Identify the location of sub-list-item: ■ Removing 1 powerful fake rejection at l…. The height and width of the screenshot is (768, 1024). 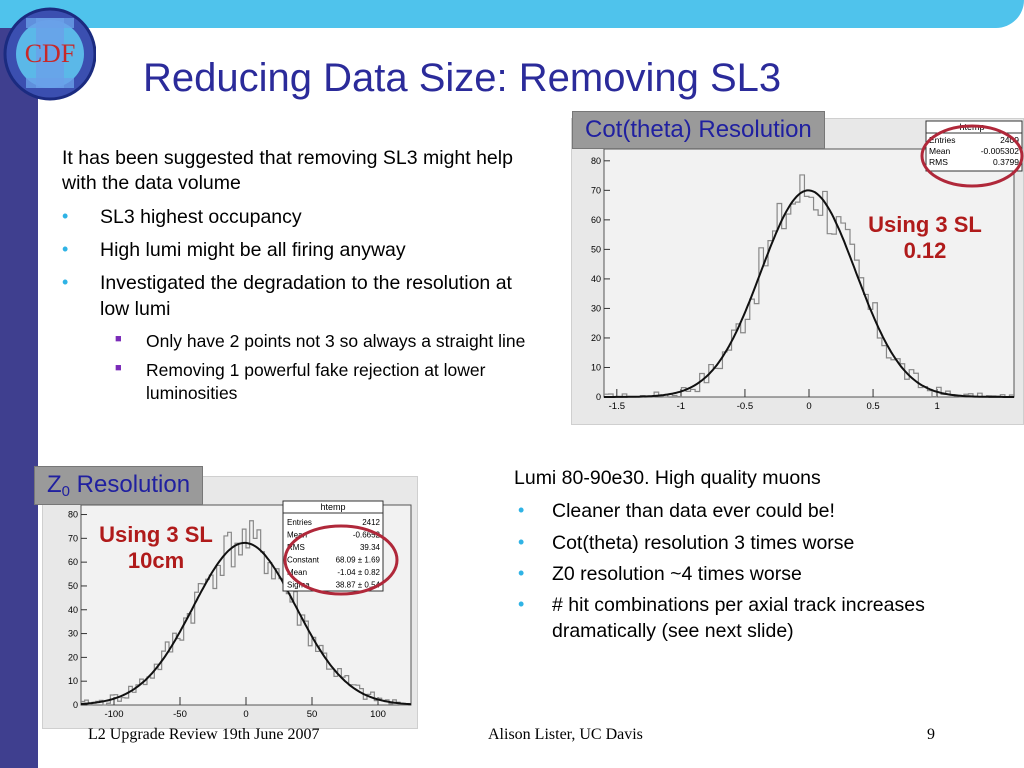
(302, 382).